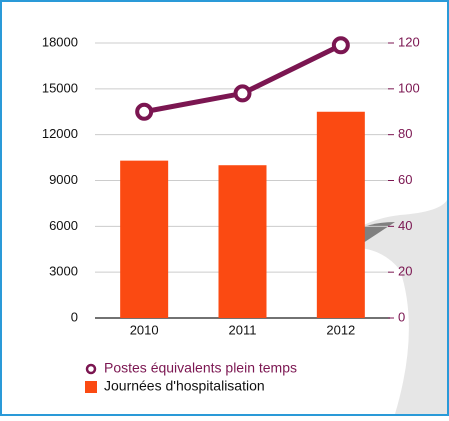 Image resolution: width=449 pixels, height=421 pixels. Describe the element at coordinates (184, 386) in the screenshot. I see `legend-label: Journées d'hospitalisation` at that location.